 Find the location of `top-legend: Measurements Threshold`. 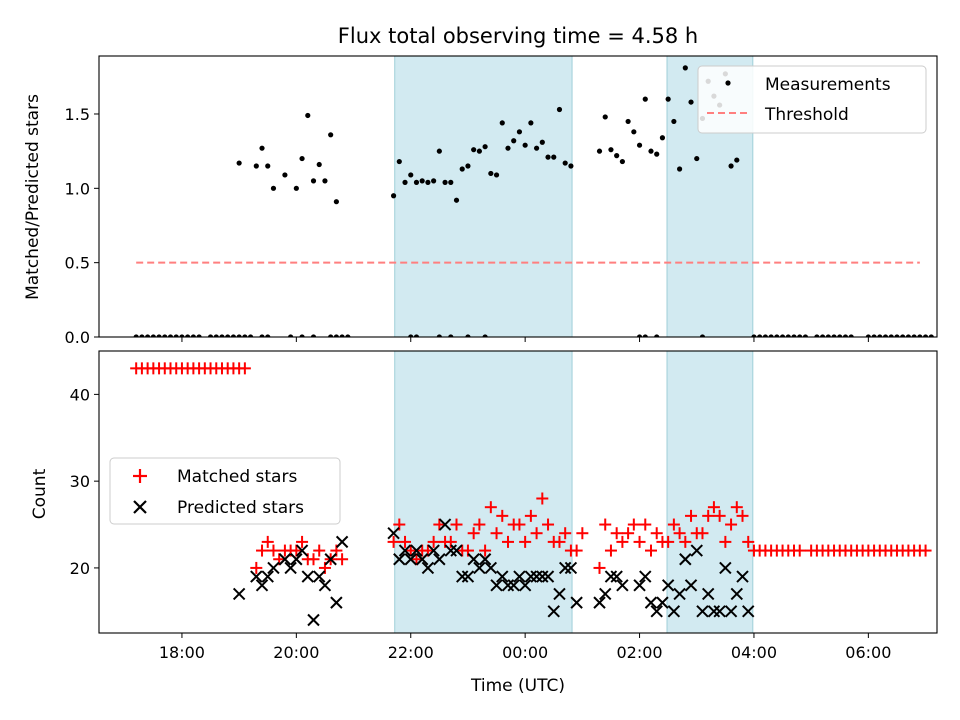

top-legend: Measurements Threshold is located at coordinates (812, 99).